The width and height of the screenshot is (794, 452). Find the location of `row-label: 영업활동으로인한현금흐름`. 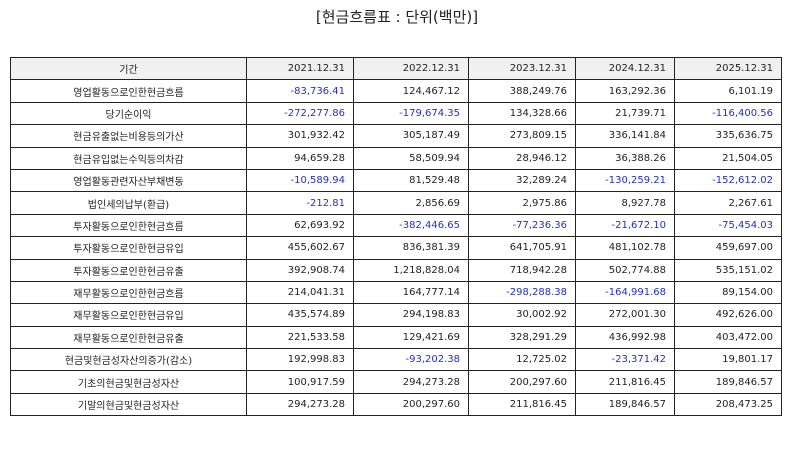

row-label: 영업활동으로인한현금흐름 is located at coordinates (128, 91).